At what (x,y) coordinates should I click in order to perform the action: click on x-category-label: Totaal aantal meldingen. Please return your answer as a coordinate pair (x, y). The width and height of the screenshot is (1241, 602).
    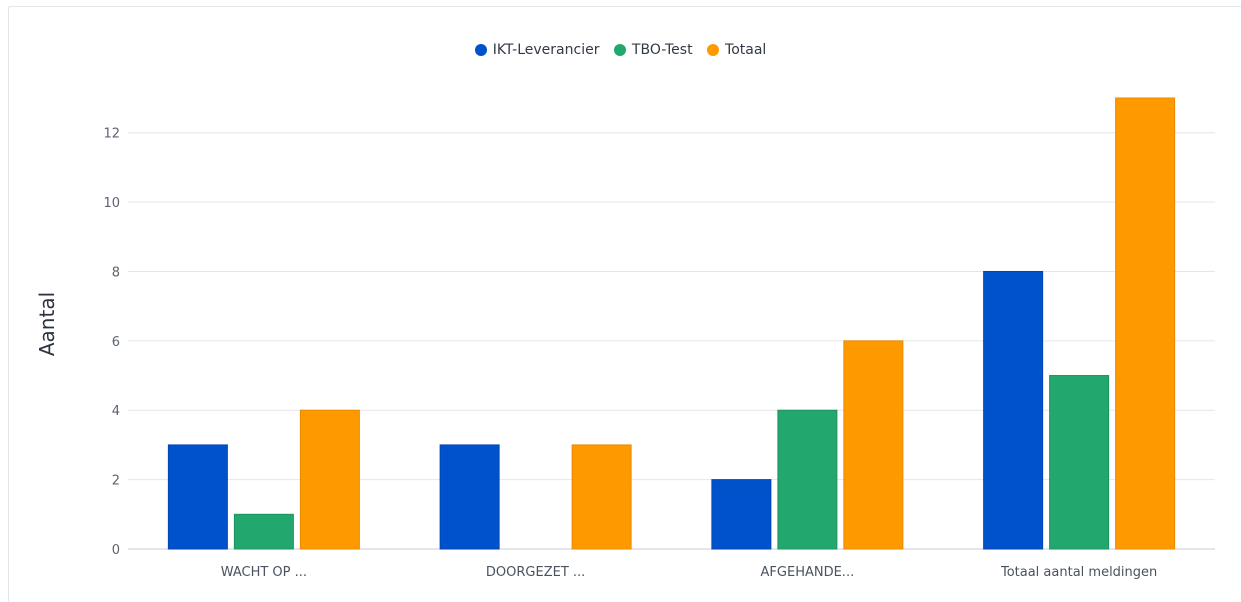
    Looking at the image, I should click on (1078, 572).